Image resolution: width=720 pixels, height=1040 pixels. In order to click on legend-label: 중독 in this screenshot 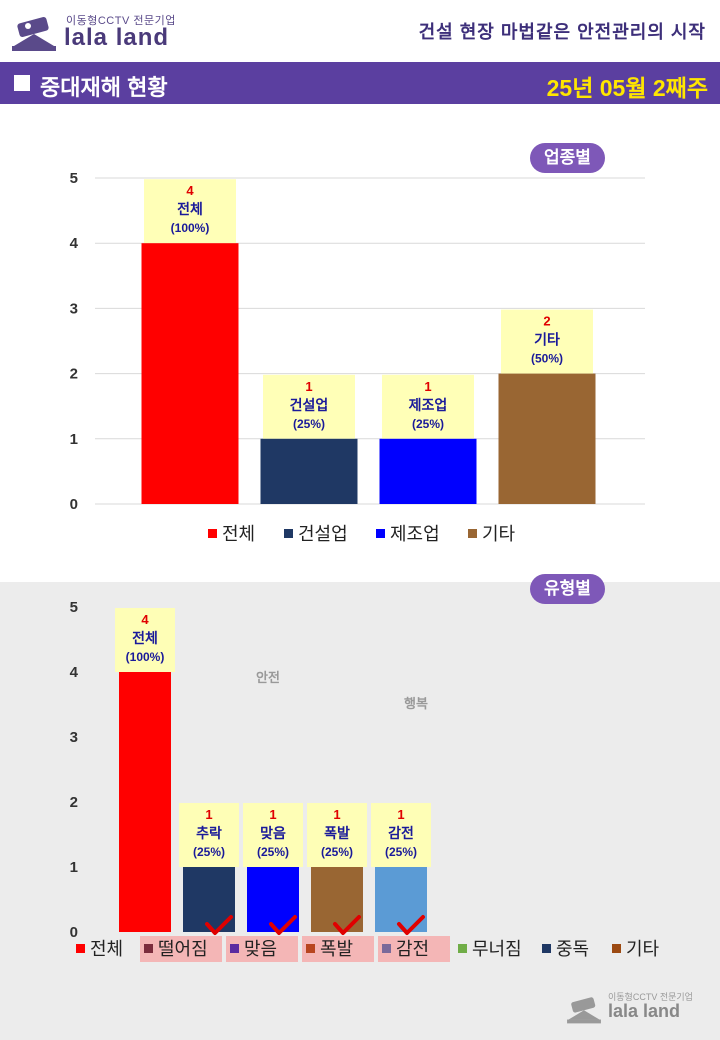, I will do `click(572, 949)`.